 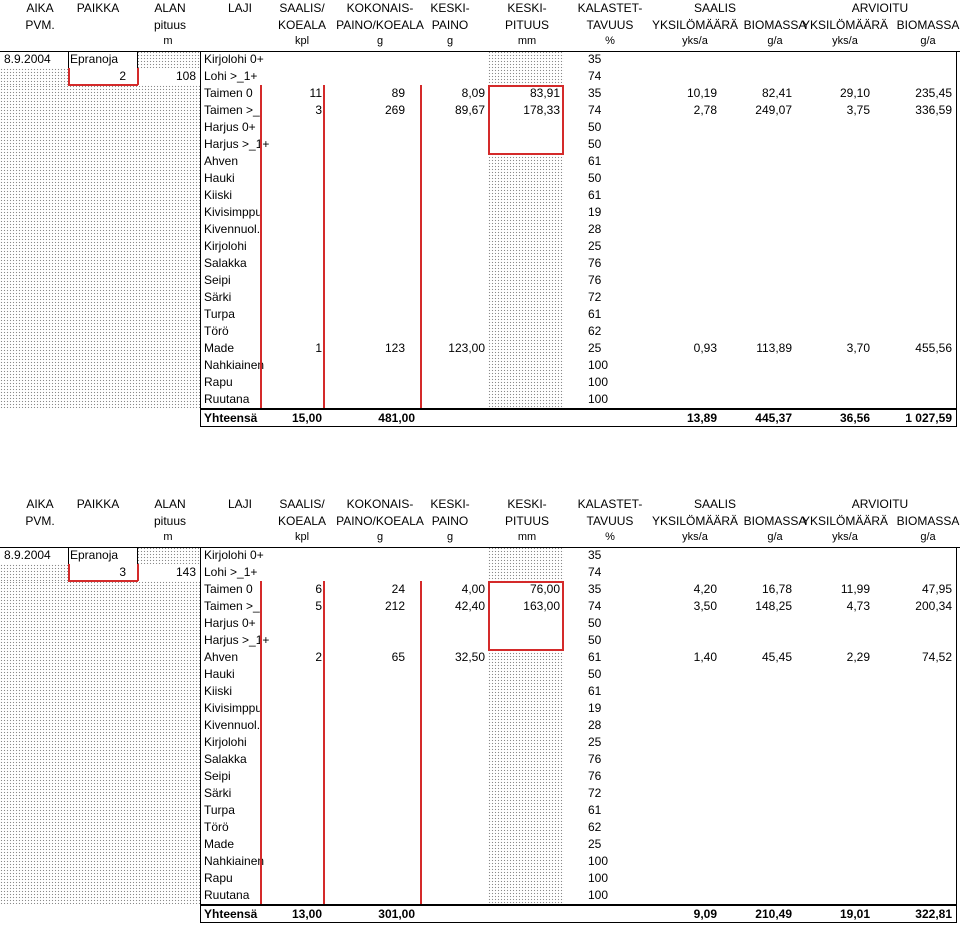 What do you see at coordinates (137, 555) in the screenshot?
I see `grid-line` at bounding box center [137, 555].